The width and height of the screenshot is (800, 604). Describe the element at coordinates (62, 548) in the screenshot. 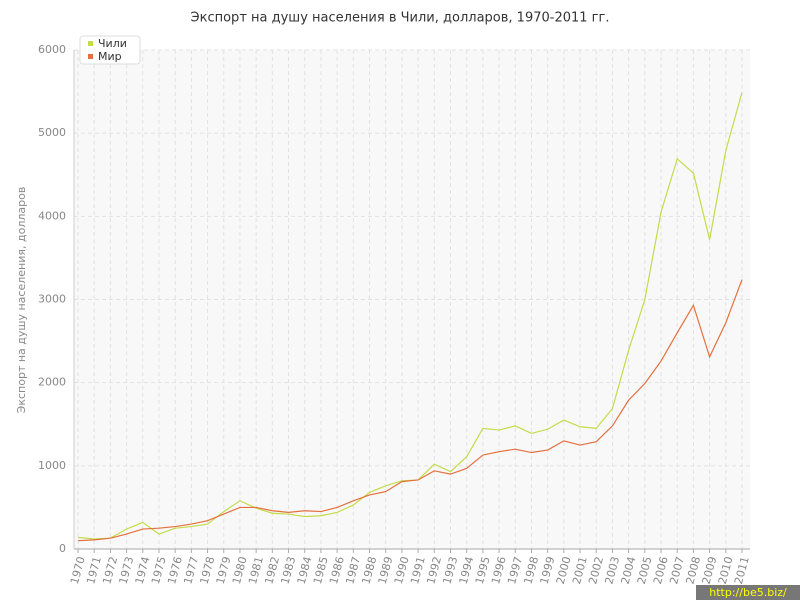

I see `y-tick-label: 0` at that location.